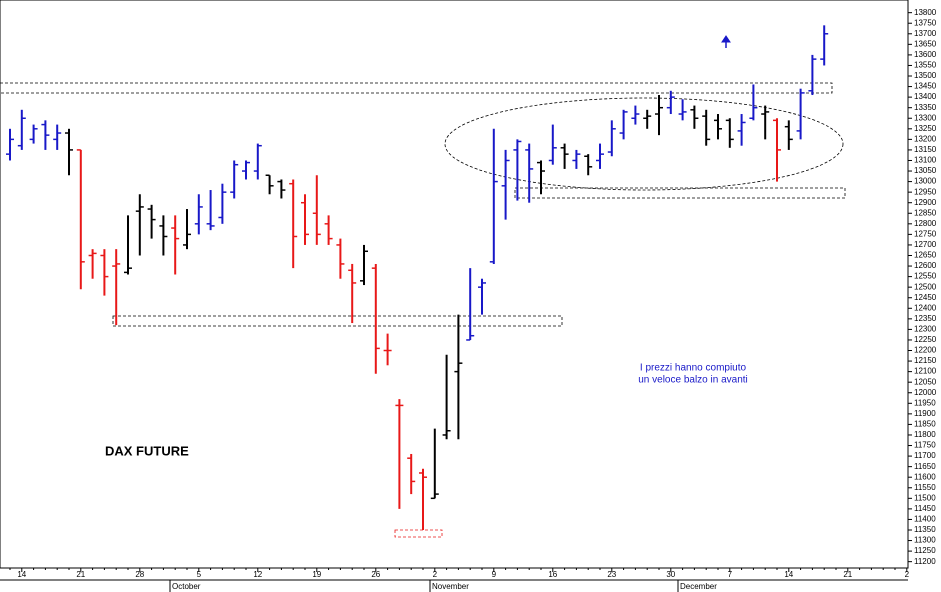 The width and height of the screenshot is (941, 592). I want to click on up-arrow, so click(726, 41).